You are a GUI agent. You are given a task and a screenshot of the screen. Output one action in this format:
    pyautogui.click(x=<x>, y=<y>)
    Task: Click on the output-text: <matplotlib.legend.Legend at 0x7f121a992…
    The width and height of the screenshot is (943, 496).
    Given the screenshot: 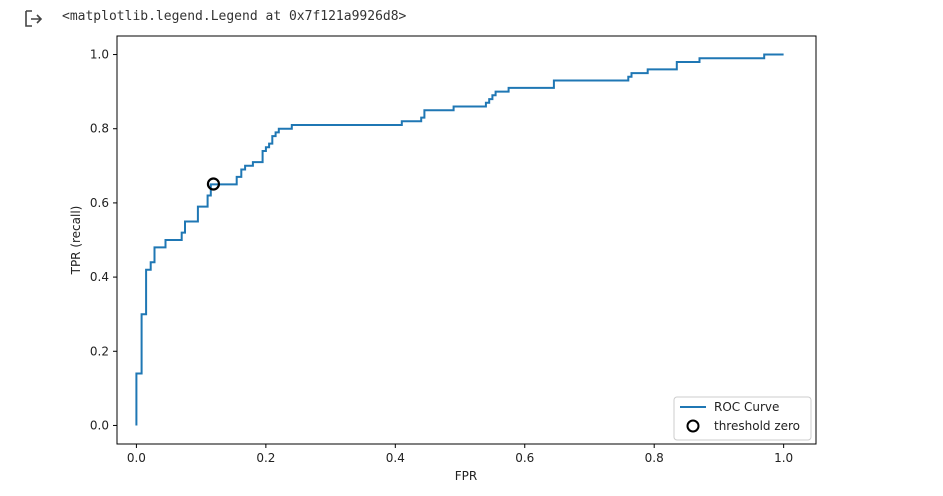 What is the action you would take?
    pyautogui.click(x=234, y=16)
    